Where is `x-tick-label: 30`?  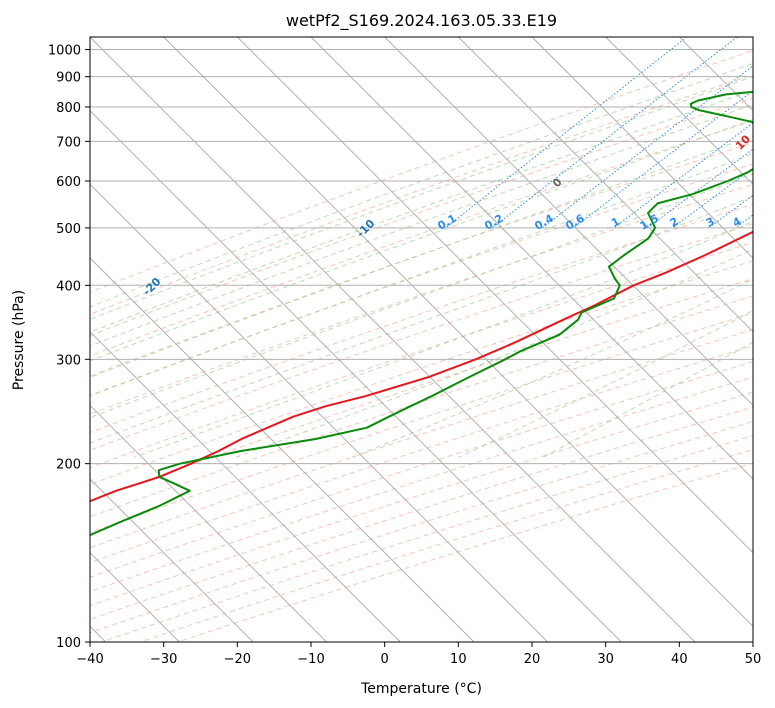 x-tick-label: 30 is located at coordinates (605, 659).